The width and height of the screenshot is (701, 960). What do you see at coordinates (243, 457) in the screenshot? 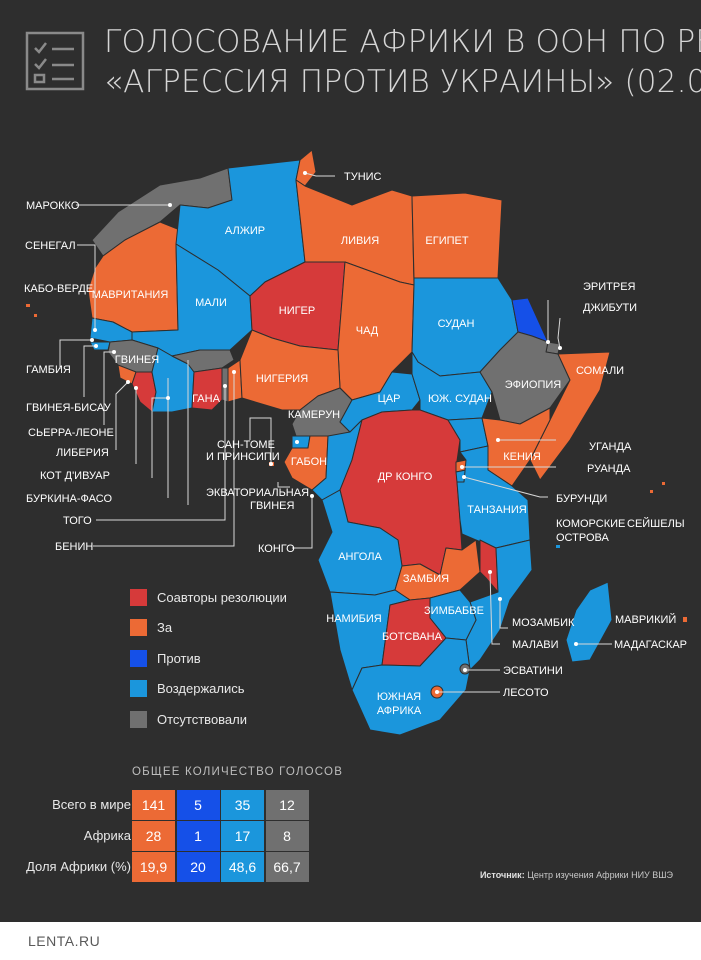
I see `callout-sao-tome-2: И ПРИНСИПИ` at bounding box center [243, 457].